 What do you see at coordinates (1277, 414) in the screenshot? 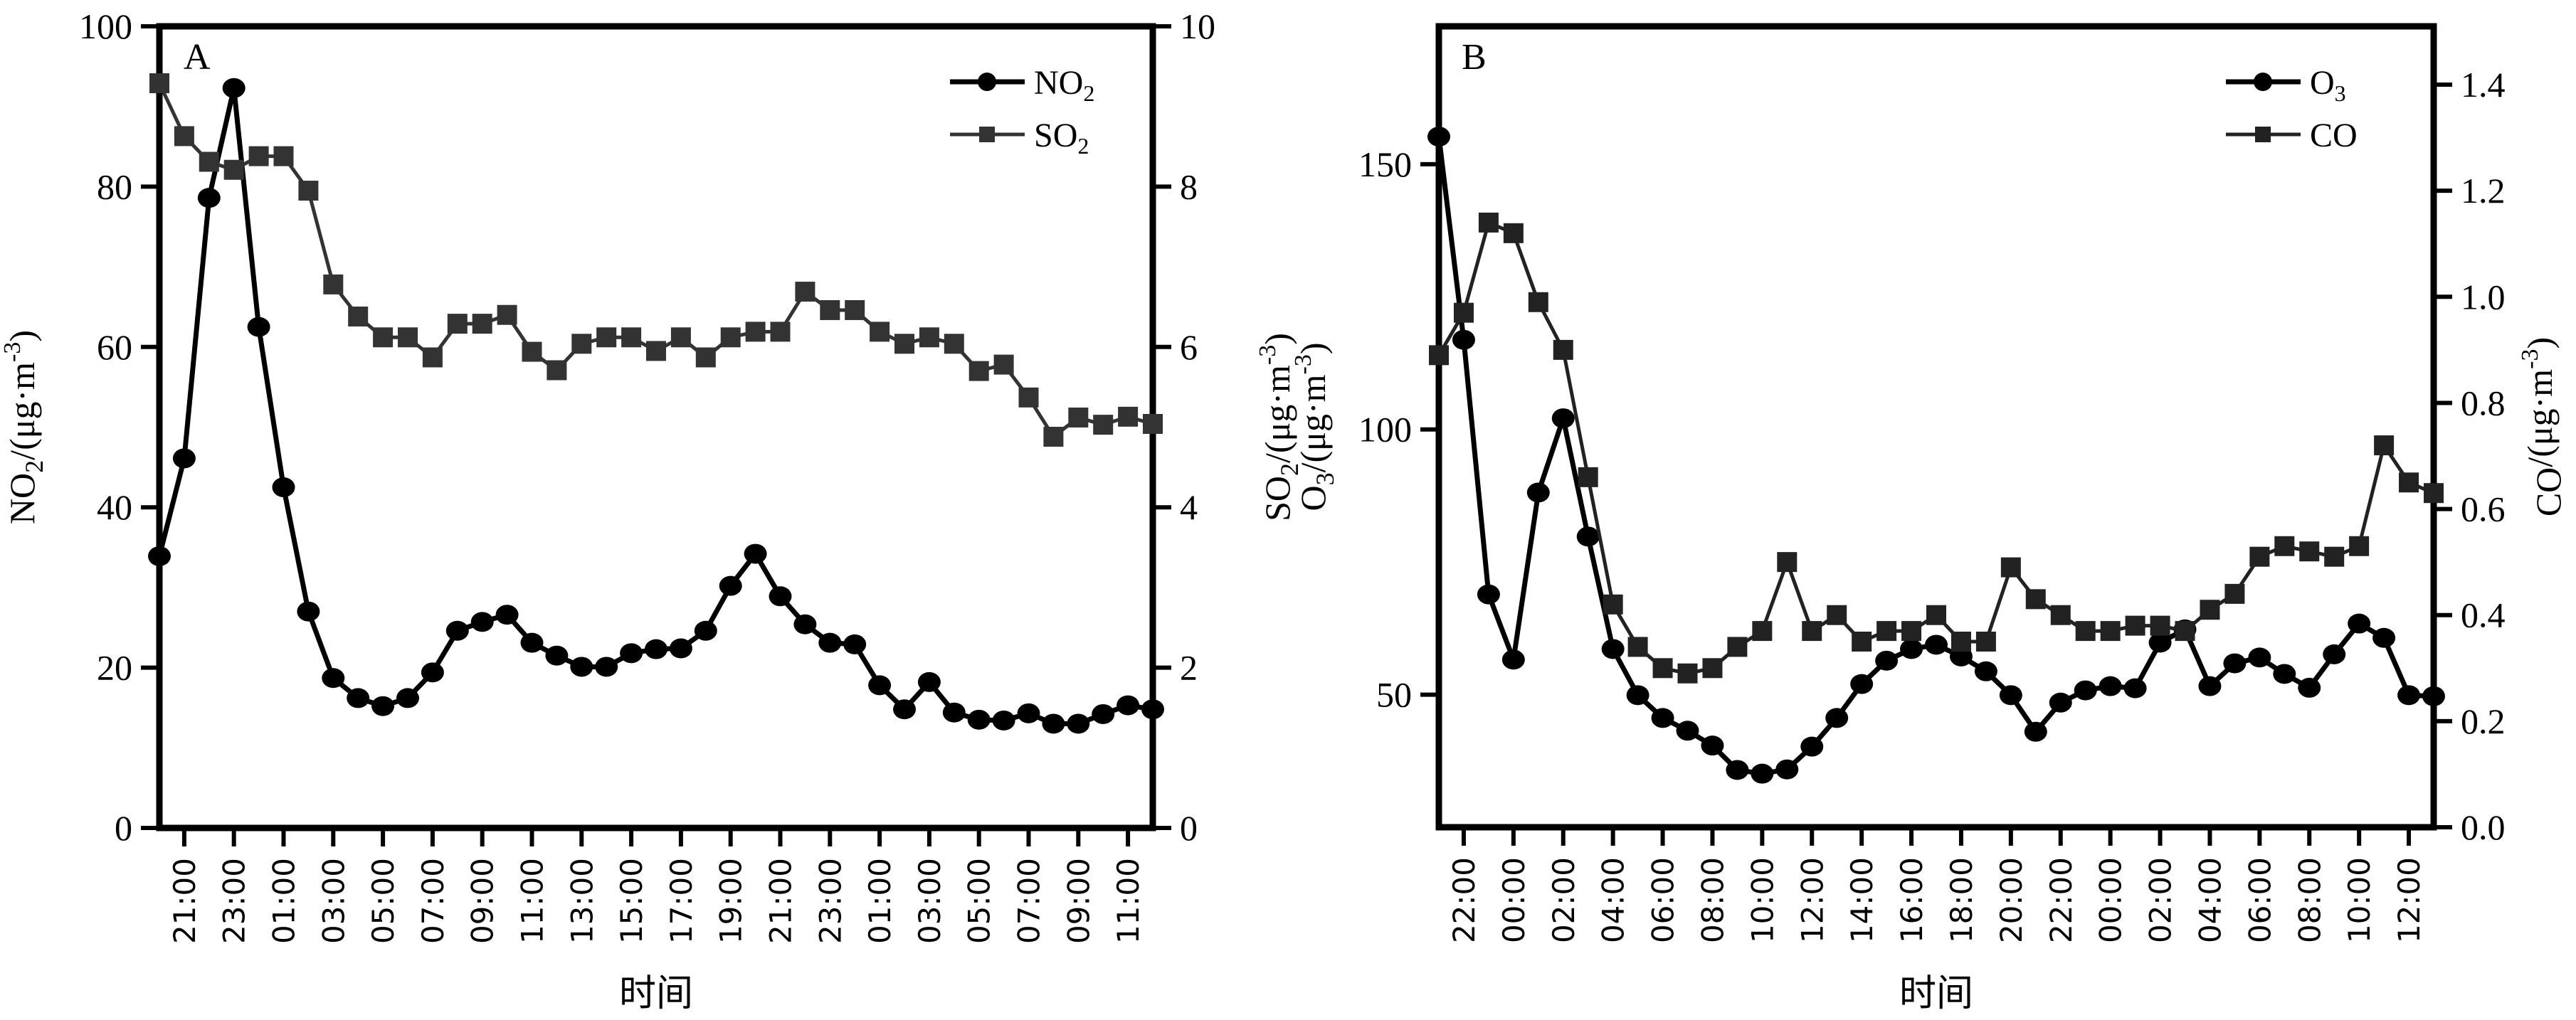
I see `right-axis-title-rest: /(μg·m` at bounding box center [1277, 414].